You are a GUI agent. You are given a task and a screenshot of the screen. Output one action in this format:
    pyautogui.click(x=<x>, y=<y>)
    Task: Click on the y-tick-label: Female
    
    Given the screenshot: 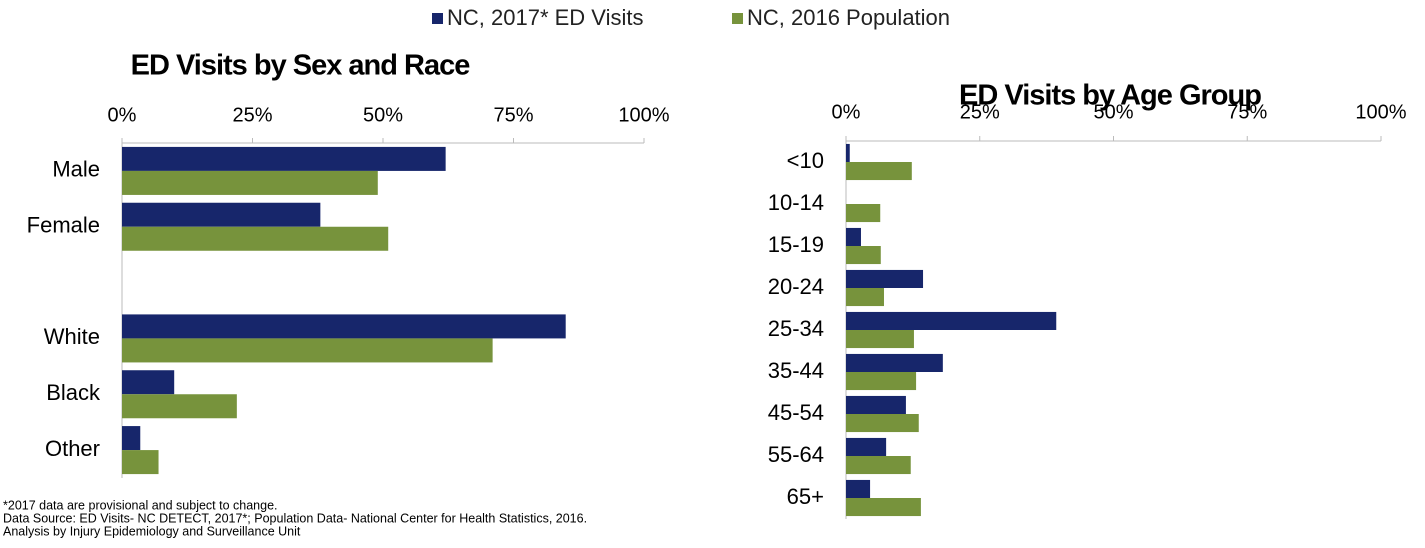 What is the action you would take?
    pyautogui.click(x=63, y=225)
    